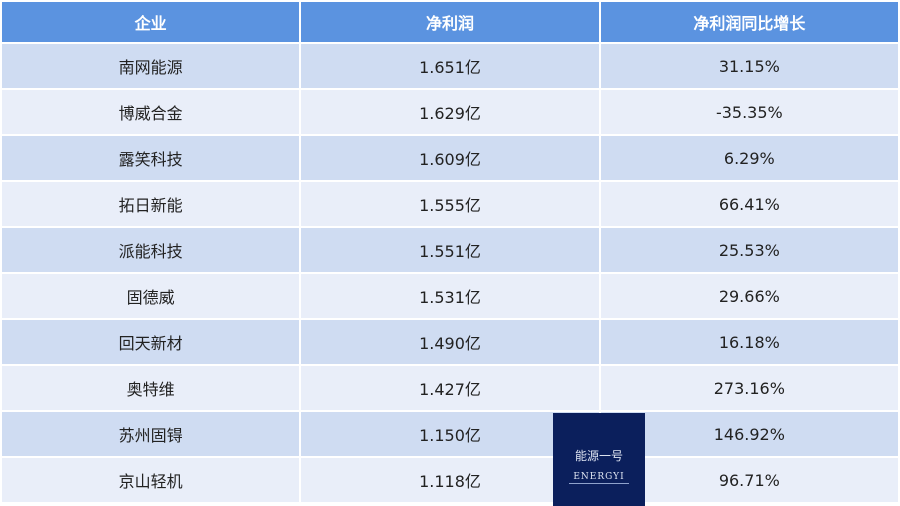 The height and width of the screenshot is (506, 900). Describe the element at coordinates (749, 434) in the screenshot. I see `cell-growth: 146.92%` at that location.